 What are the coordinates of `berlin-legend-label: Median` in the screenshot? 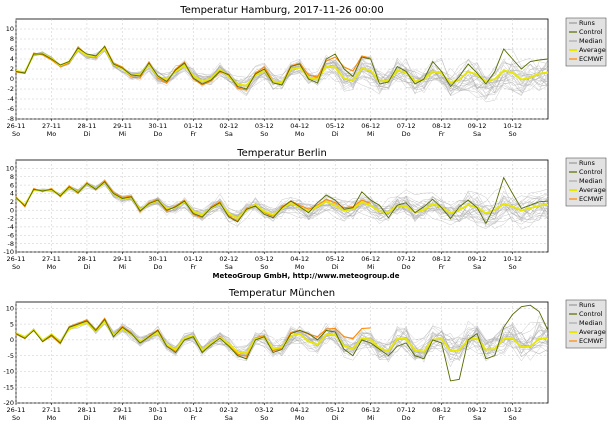 It's located at (591, 181).